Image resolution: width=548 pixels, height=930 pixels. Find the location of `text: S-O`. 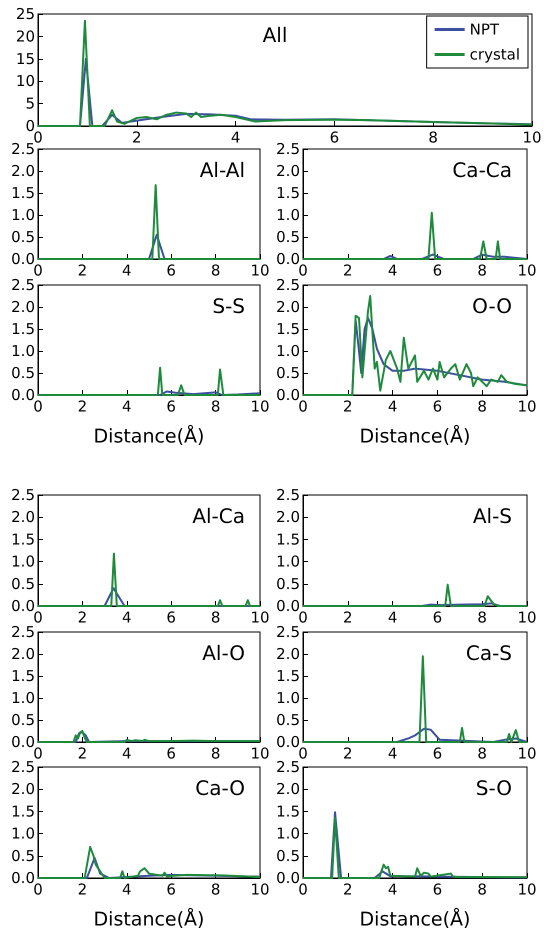

text: S-O is located at coordinates (494, 788).